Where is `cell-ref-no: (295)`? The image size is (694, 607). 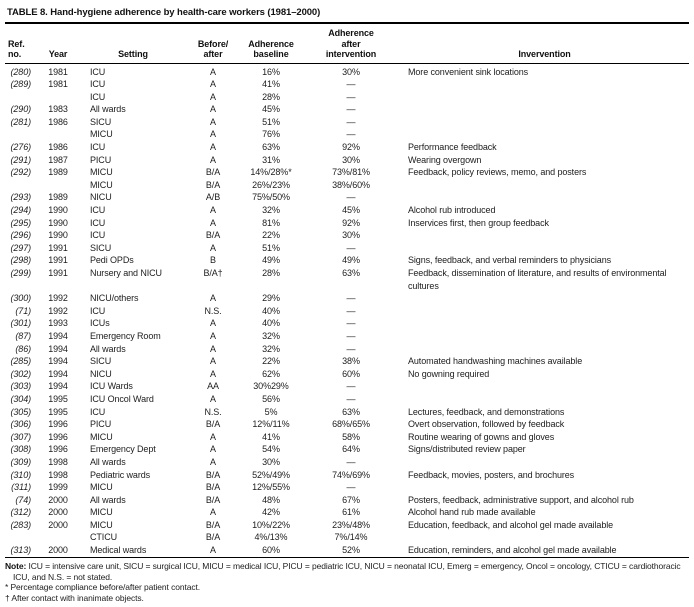 cell-ref-no: (295) is located at coordinates (20, 222).